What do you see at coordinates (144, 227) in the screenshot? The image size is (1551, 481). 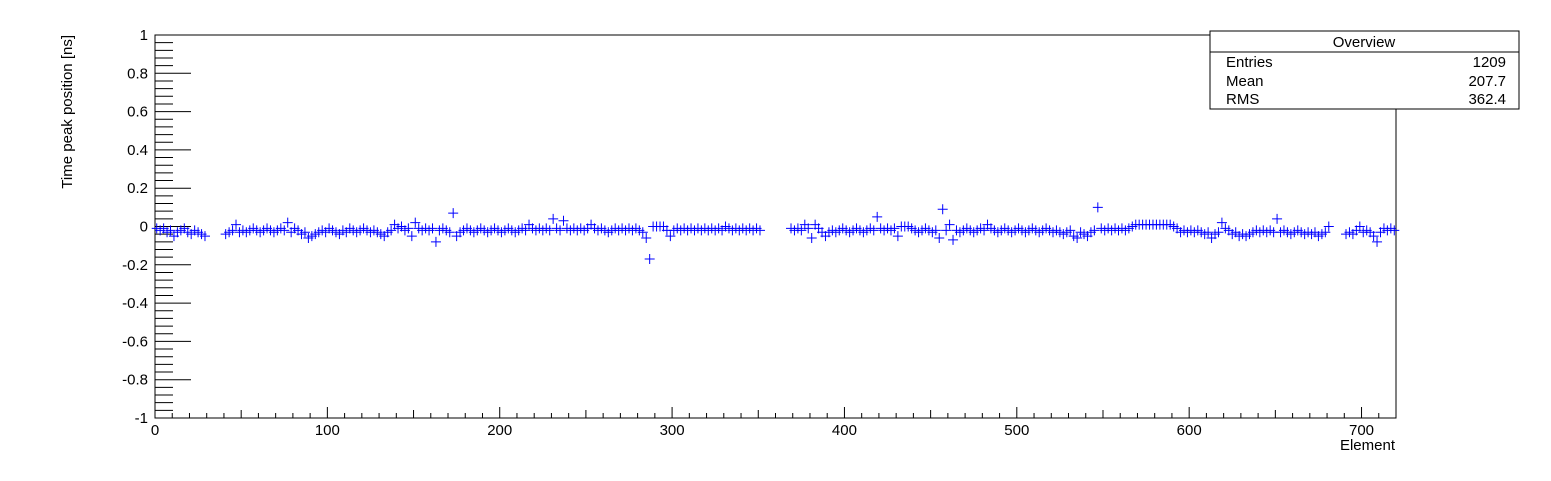 I see `y-tick-label: 0` at bounding box center [144, 227].